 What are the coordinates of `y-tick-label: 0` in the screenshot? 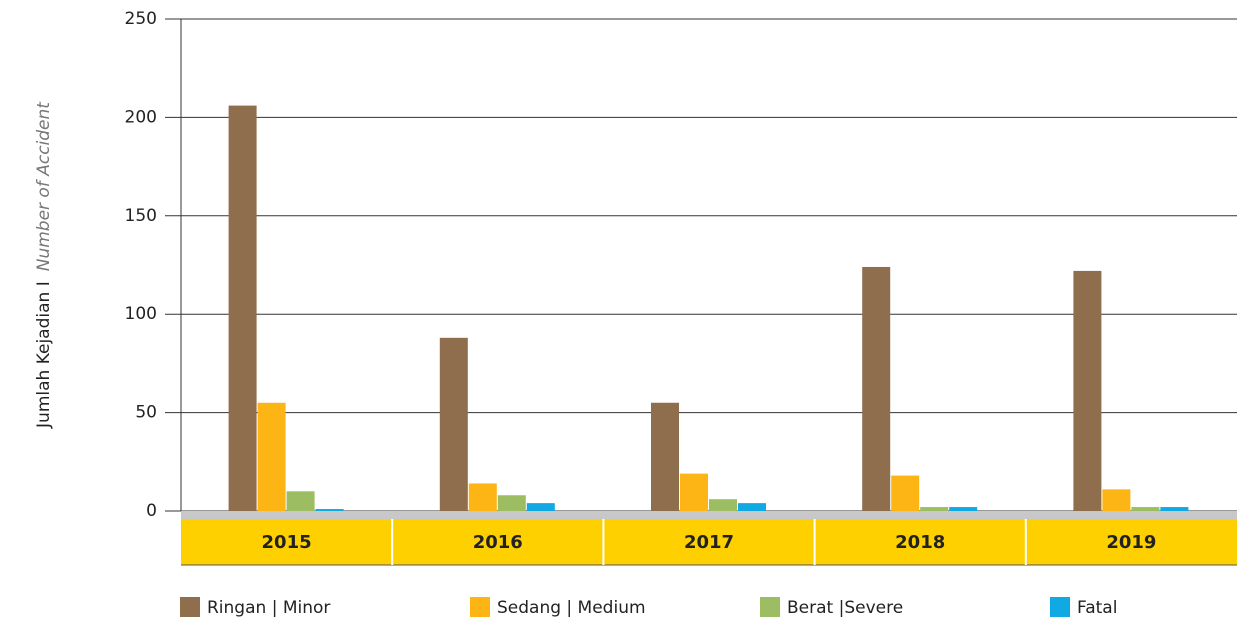 It's located at (151, 511).